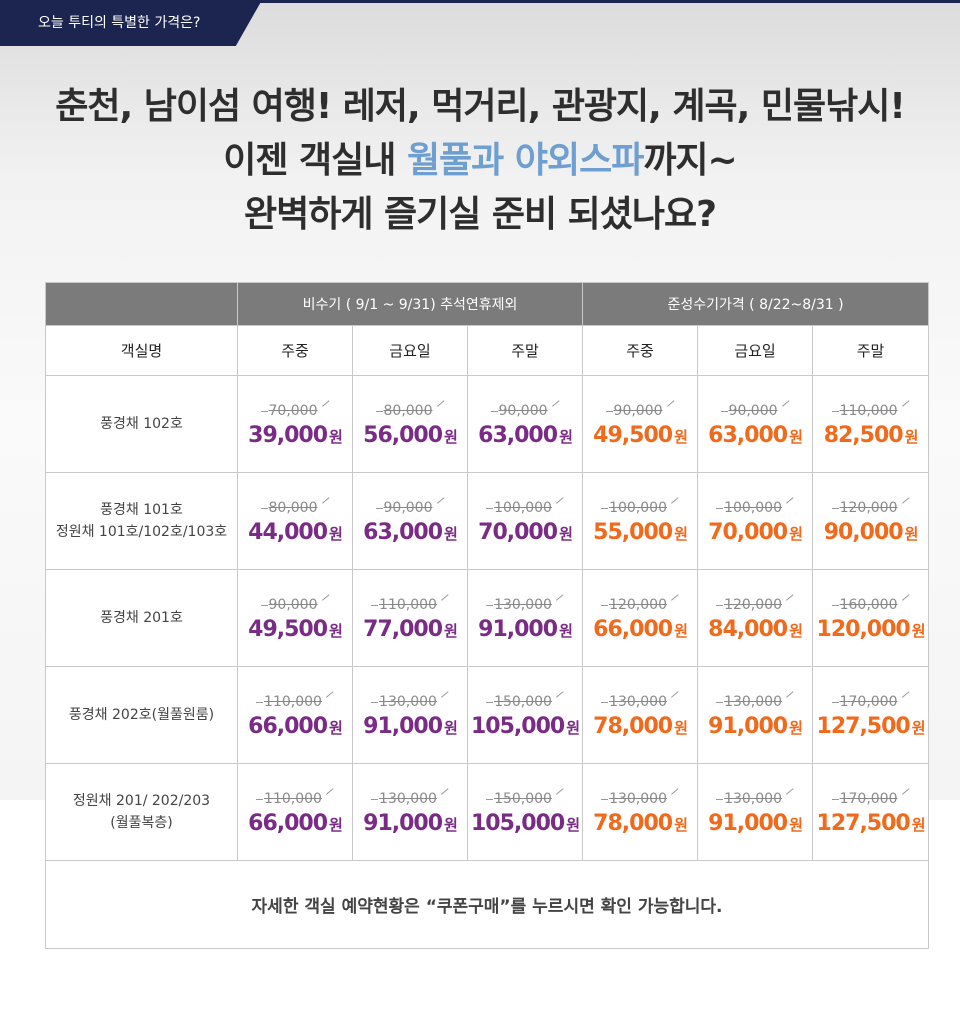 This screenshot has width=960, height=1028. I want to click on room-name-line: 정원채 101호/102호/103호, so click(141, 532).